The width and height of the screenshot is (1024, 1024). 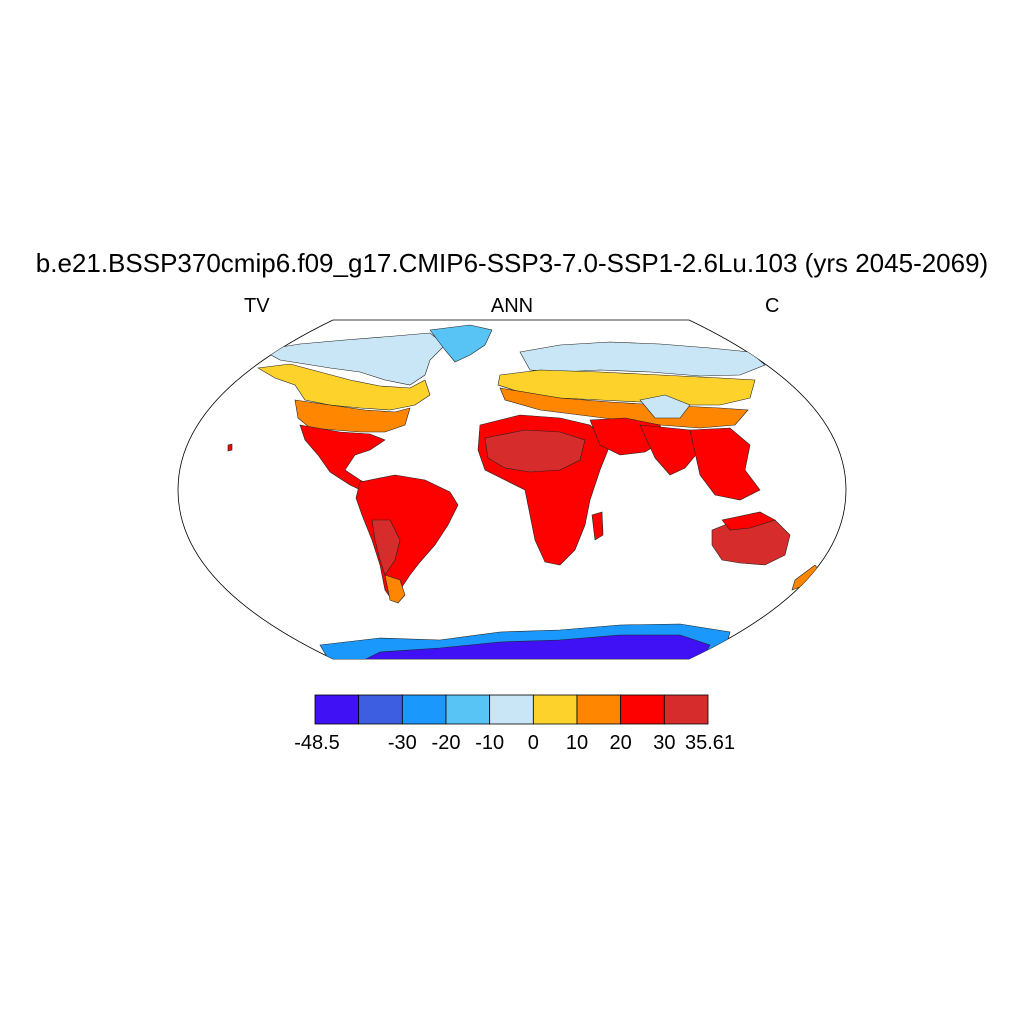 I want to click on madagascar, so click(x=597, y=526).